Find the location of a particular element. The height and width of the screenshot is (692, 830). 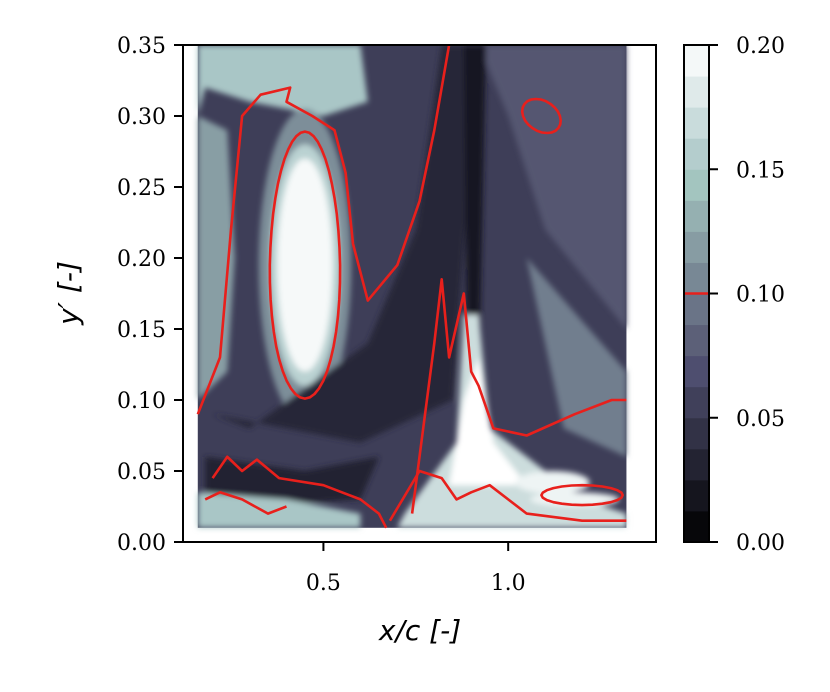

field-right-mid is located at coordinates (576, 357).